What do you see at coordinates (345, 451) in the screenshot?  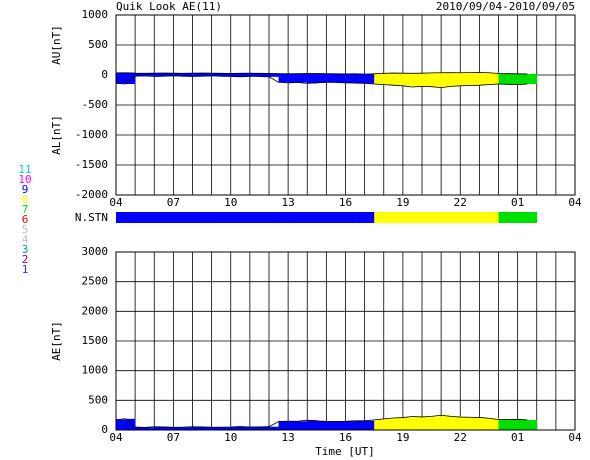 I see `x-axis-label: Time [UT]` at bounding box center [345, 451].